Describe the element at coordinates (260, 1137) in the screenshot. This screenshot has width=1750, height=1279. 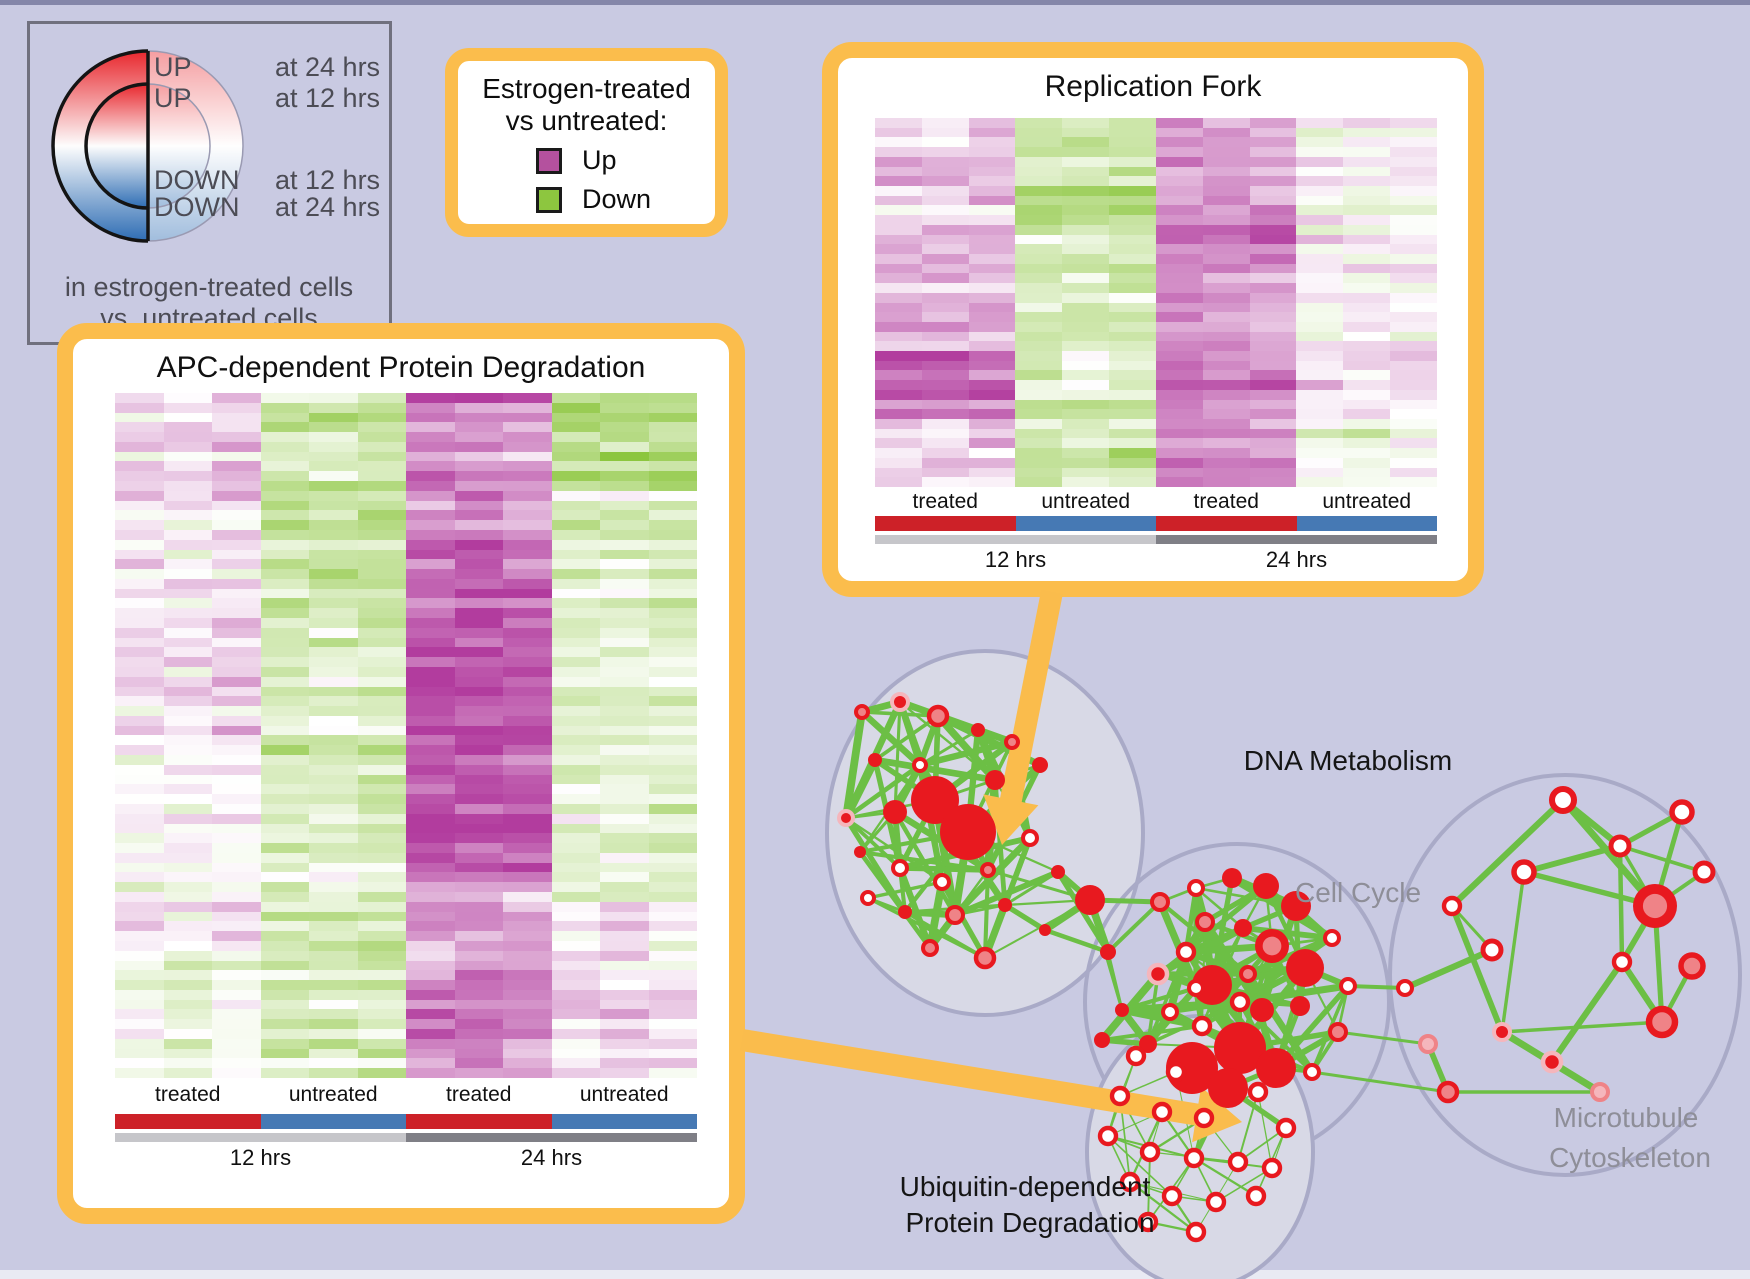
I see `time-bar-12hrs` at that location.